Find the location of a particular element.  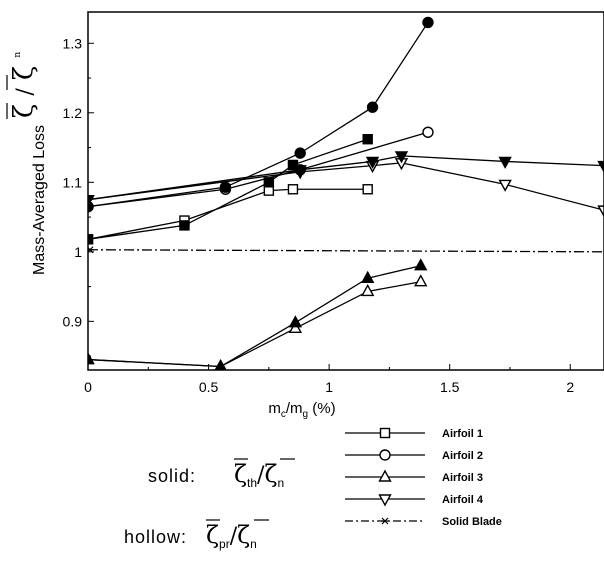

svg-text: Mass-Averaged Loss is located at coordinates (39, 200).